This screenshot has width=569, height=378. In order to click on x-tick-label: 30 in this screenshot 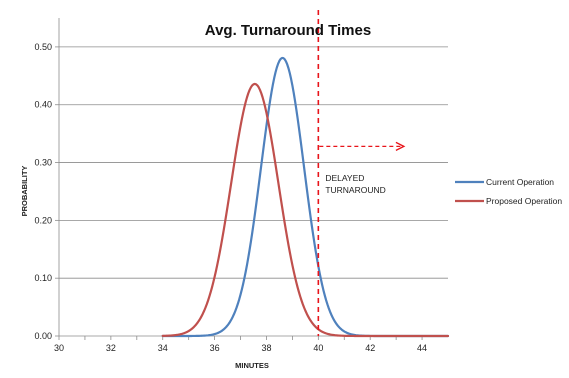, I will do `click(59, 348)`.